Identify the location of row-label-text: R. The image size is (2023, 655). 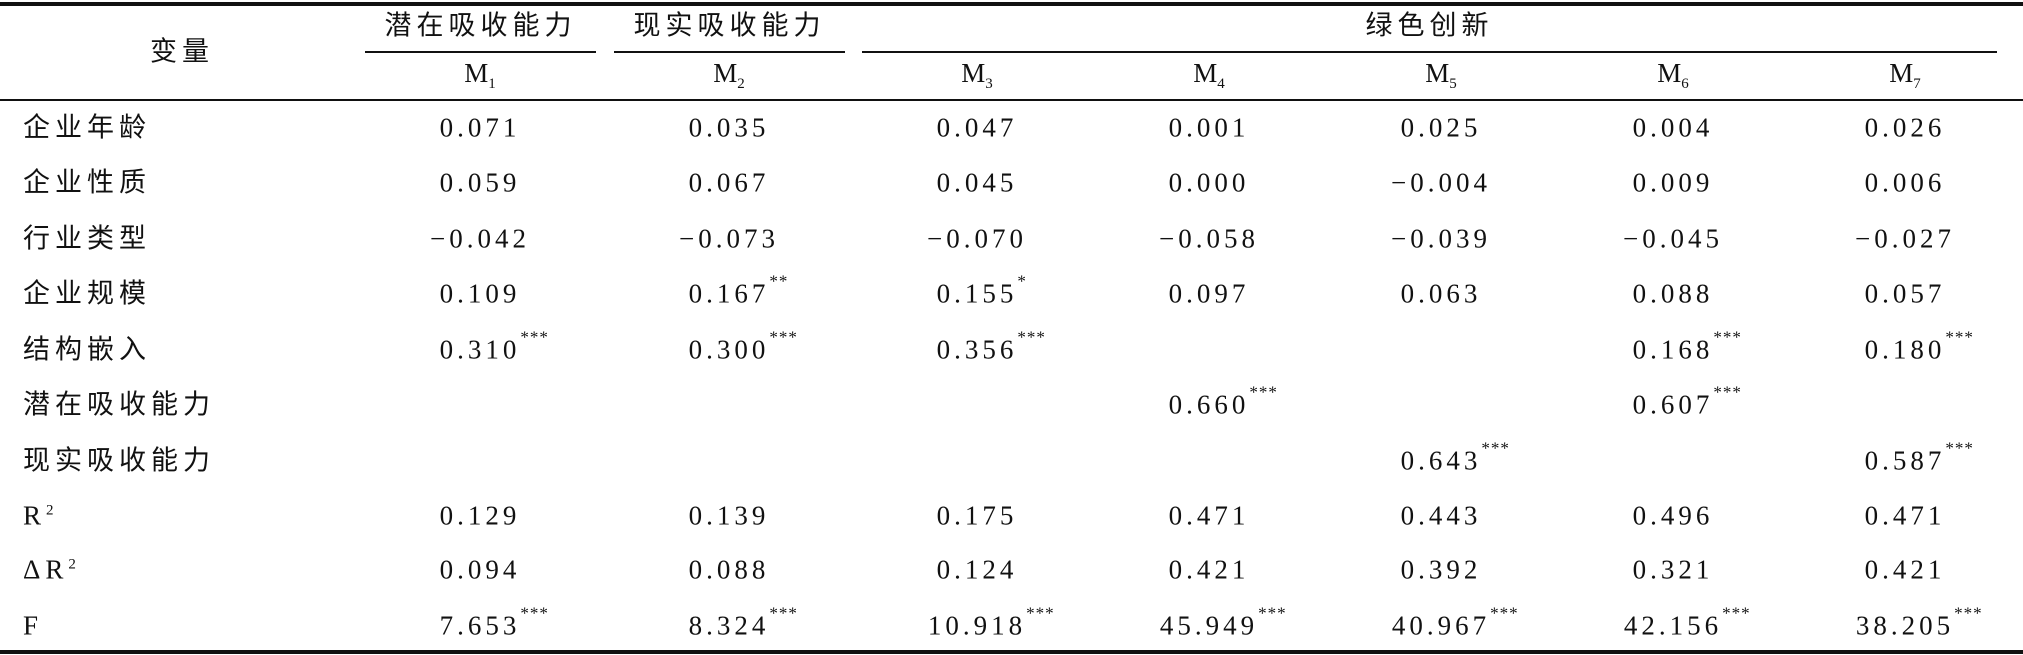
(35, 515).